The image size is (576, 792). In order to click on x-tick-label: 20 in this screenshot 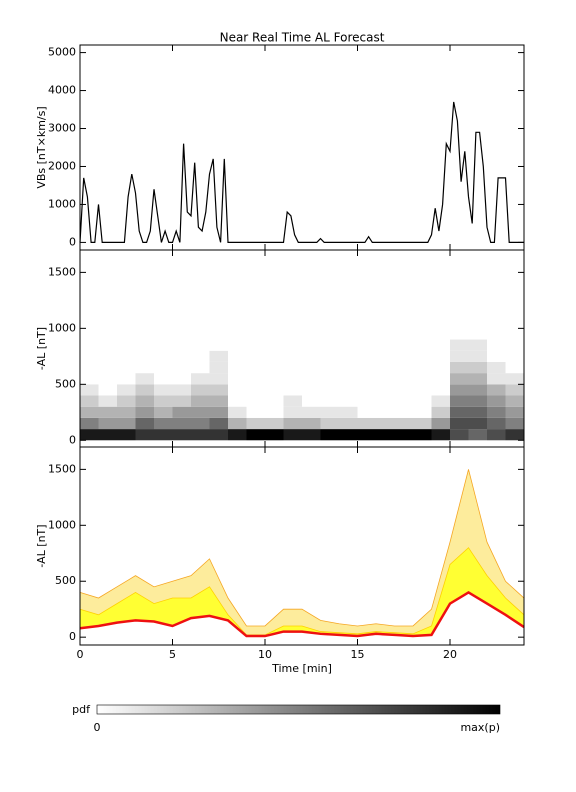, I will do `click(450, 654)`.